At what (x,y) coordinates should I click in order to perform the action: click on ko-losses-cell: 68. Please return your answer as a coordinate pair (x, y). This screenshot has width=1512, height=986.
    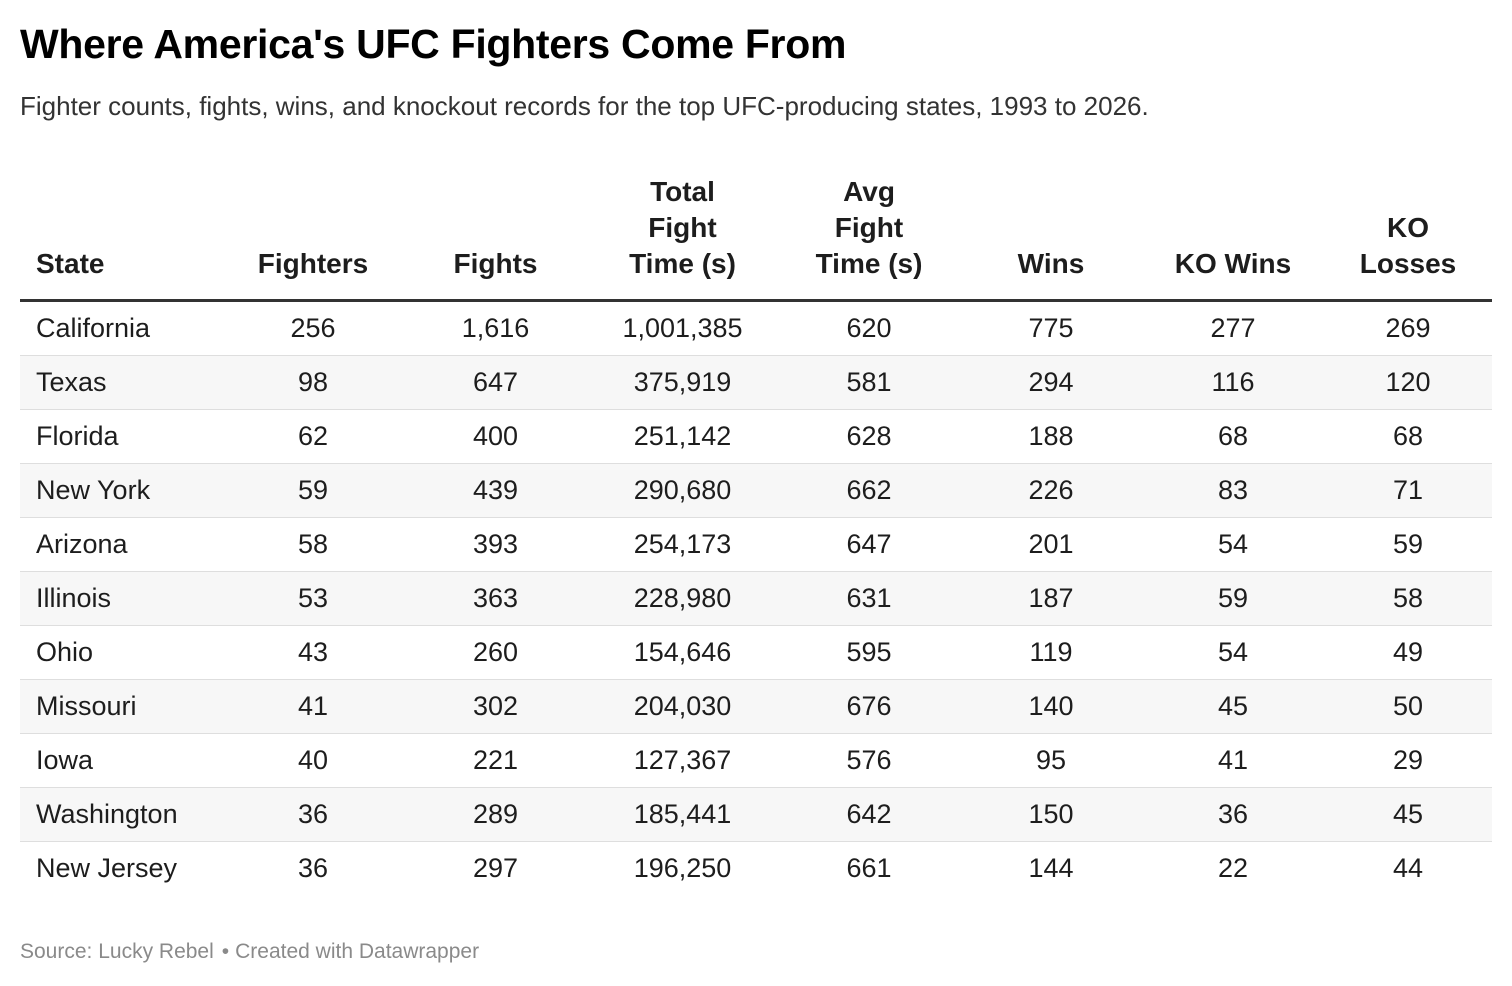
    Looking at the image, I should click on (1408, 436).